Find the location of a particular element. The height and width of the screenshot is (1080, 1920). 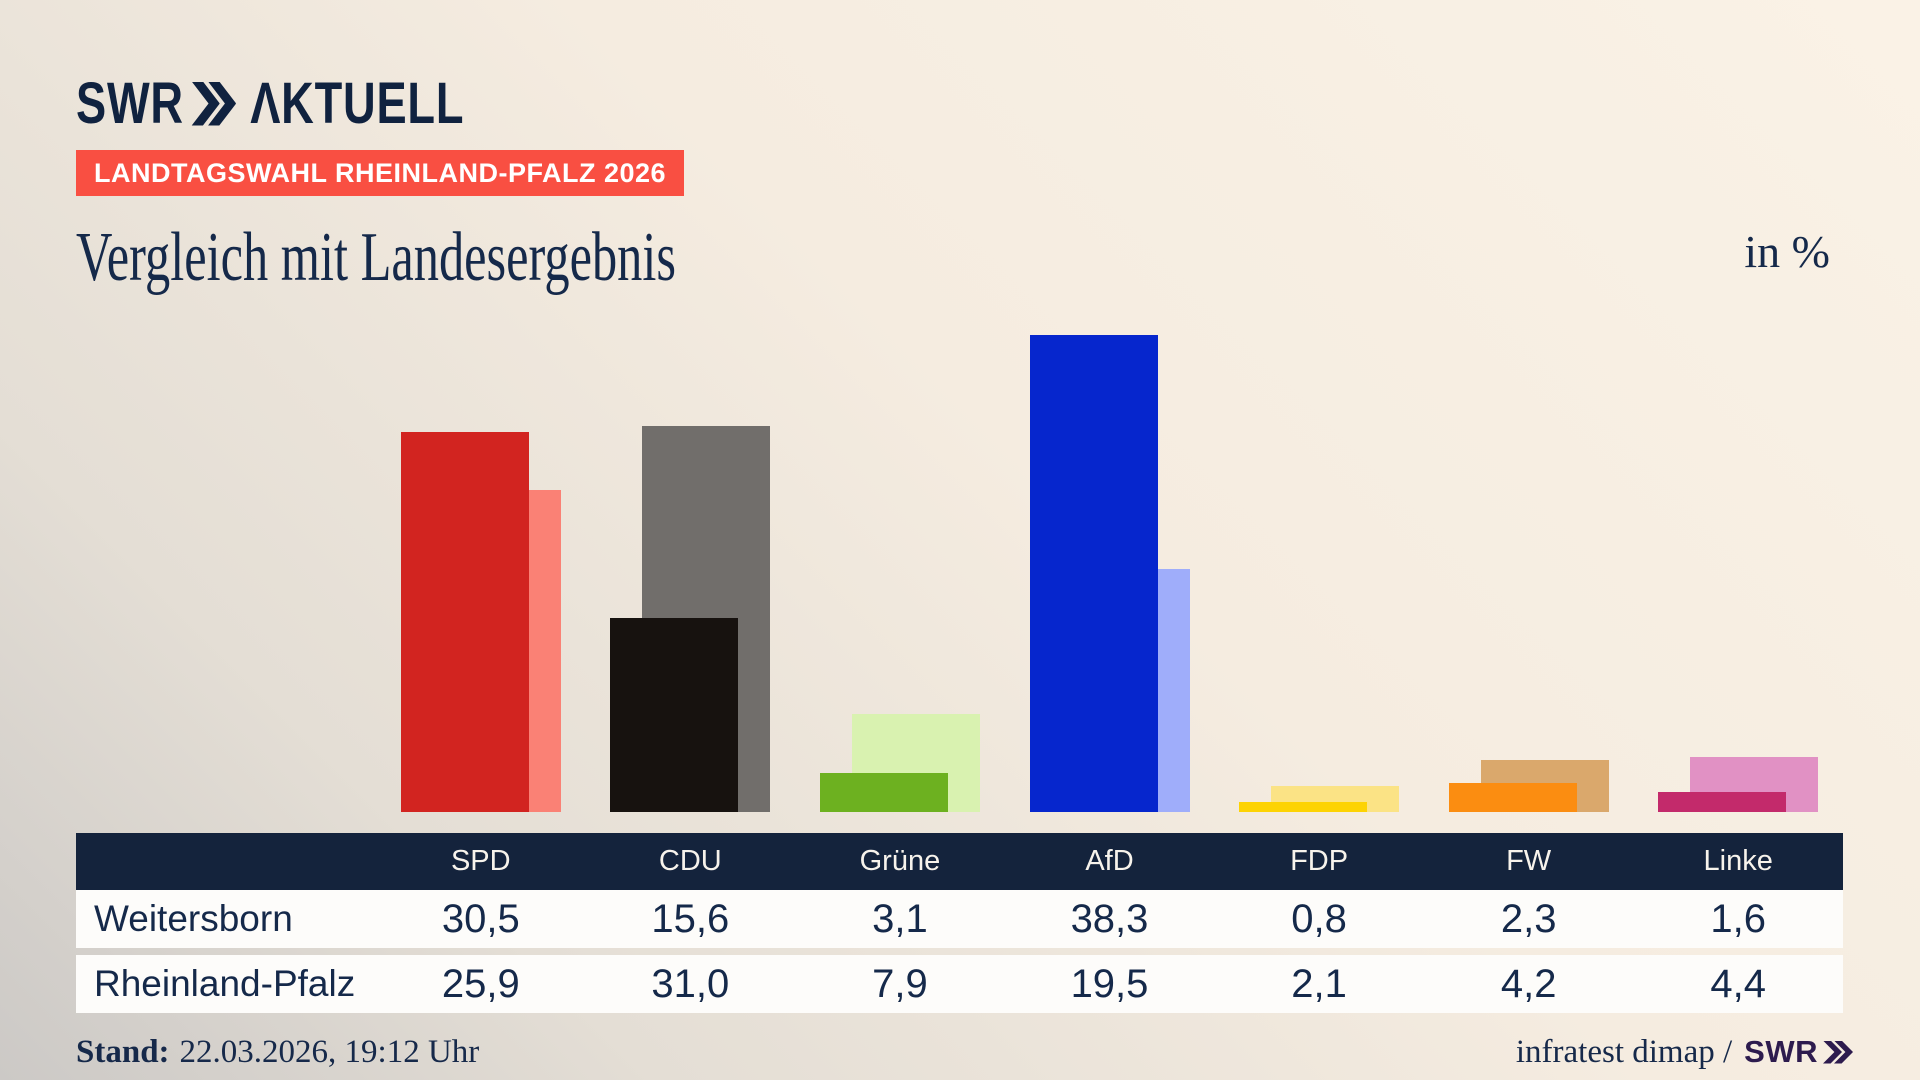

swr-logo-small: SWR is located at coordinates (1798, 1052).